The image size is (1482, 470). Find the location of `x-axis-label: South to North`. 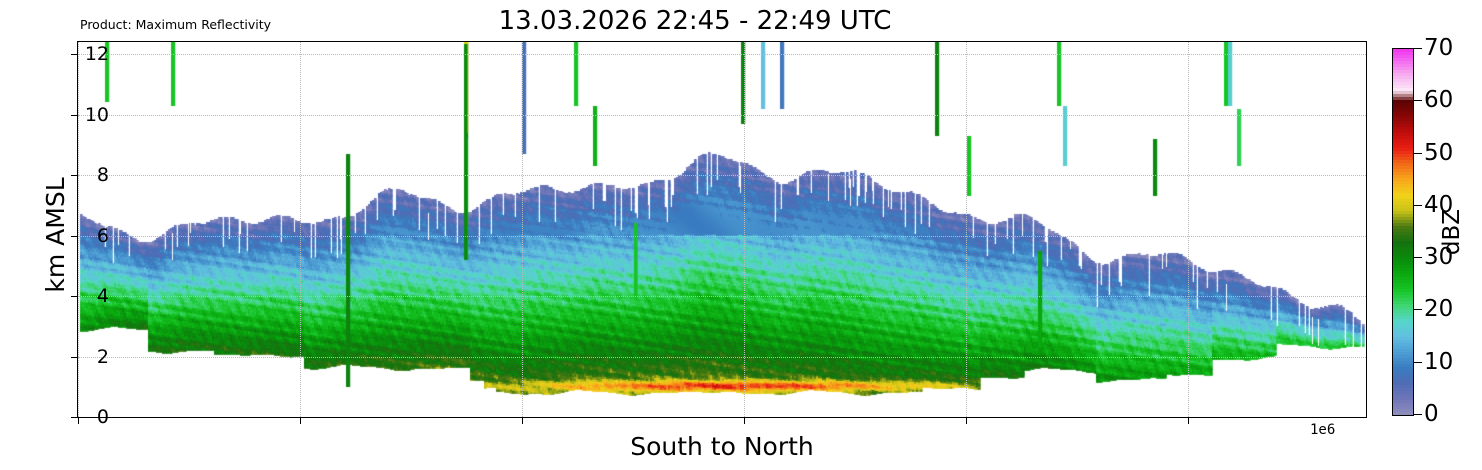

x-axis-label: South to North is located at coordinates (722, 446).